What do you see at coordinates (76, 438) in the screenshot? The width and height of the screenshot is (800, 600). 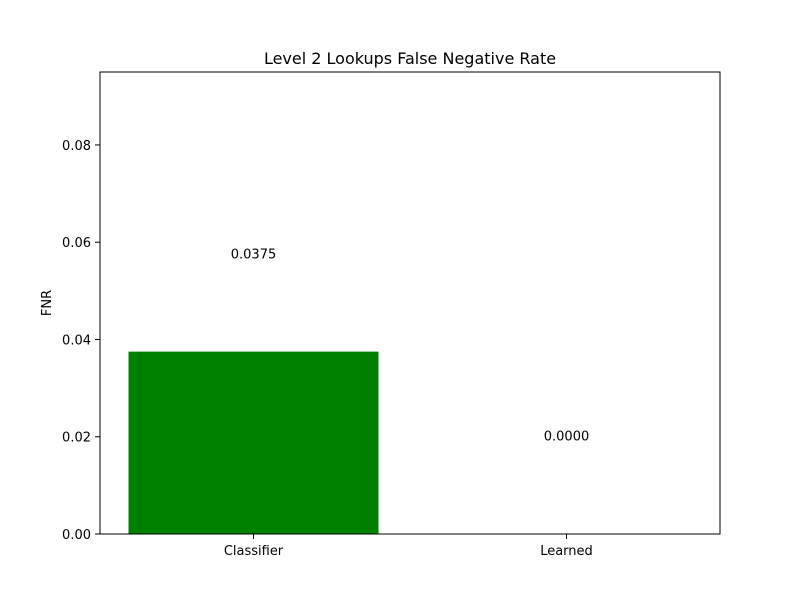 I see `y-tick-label: 0.02` at bounding box center [76, 438].